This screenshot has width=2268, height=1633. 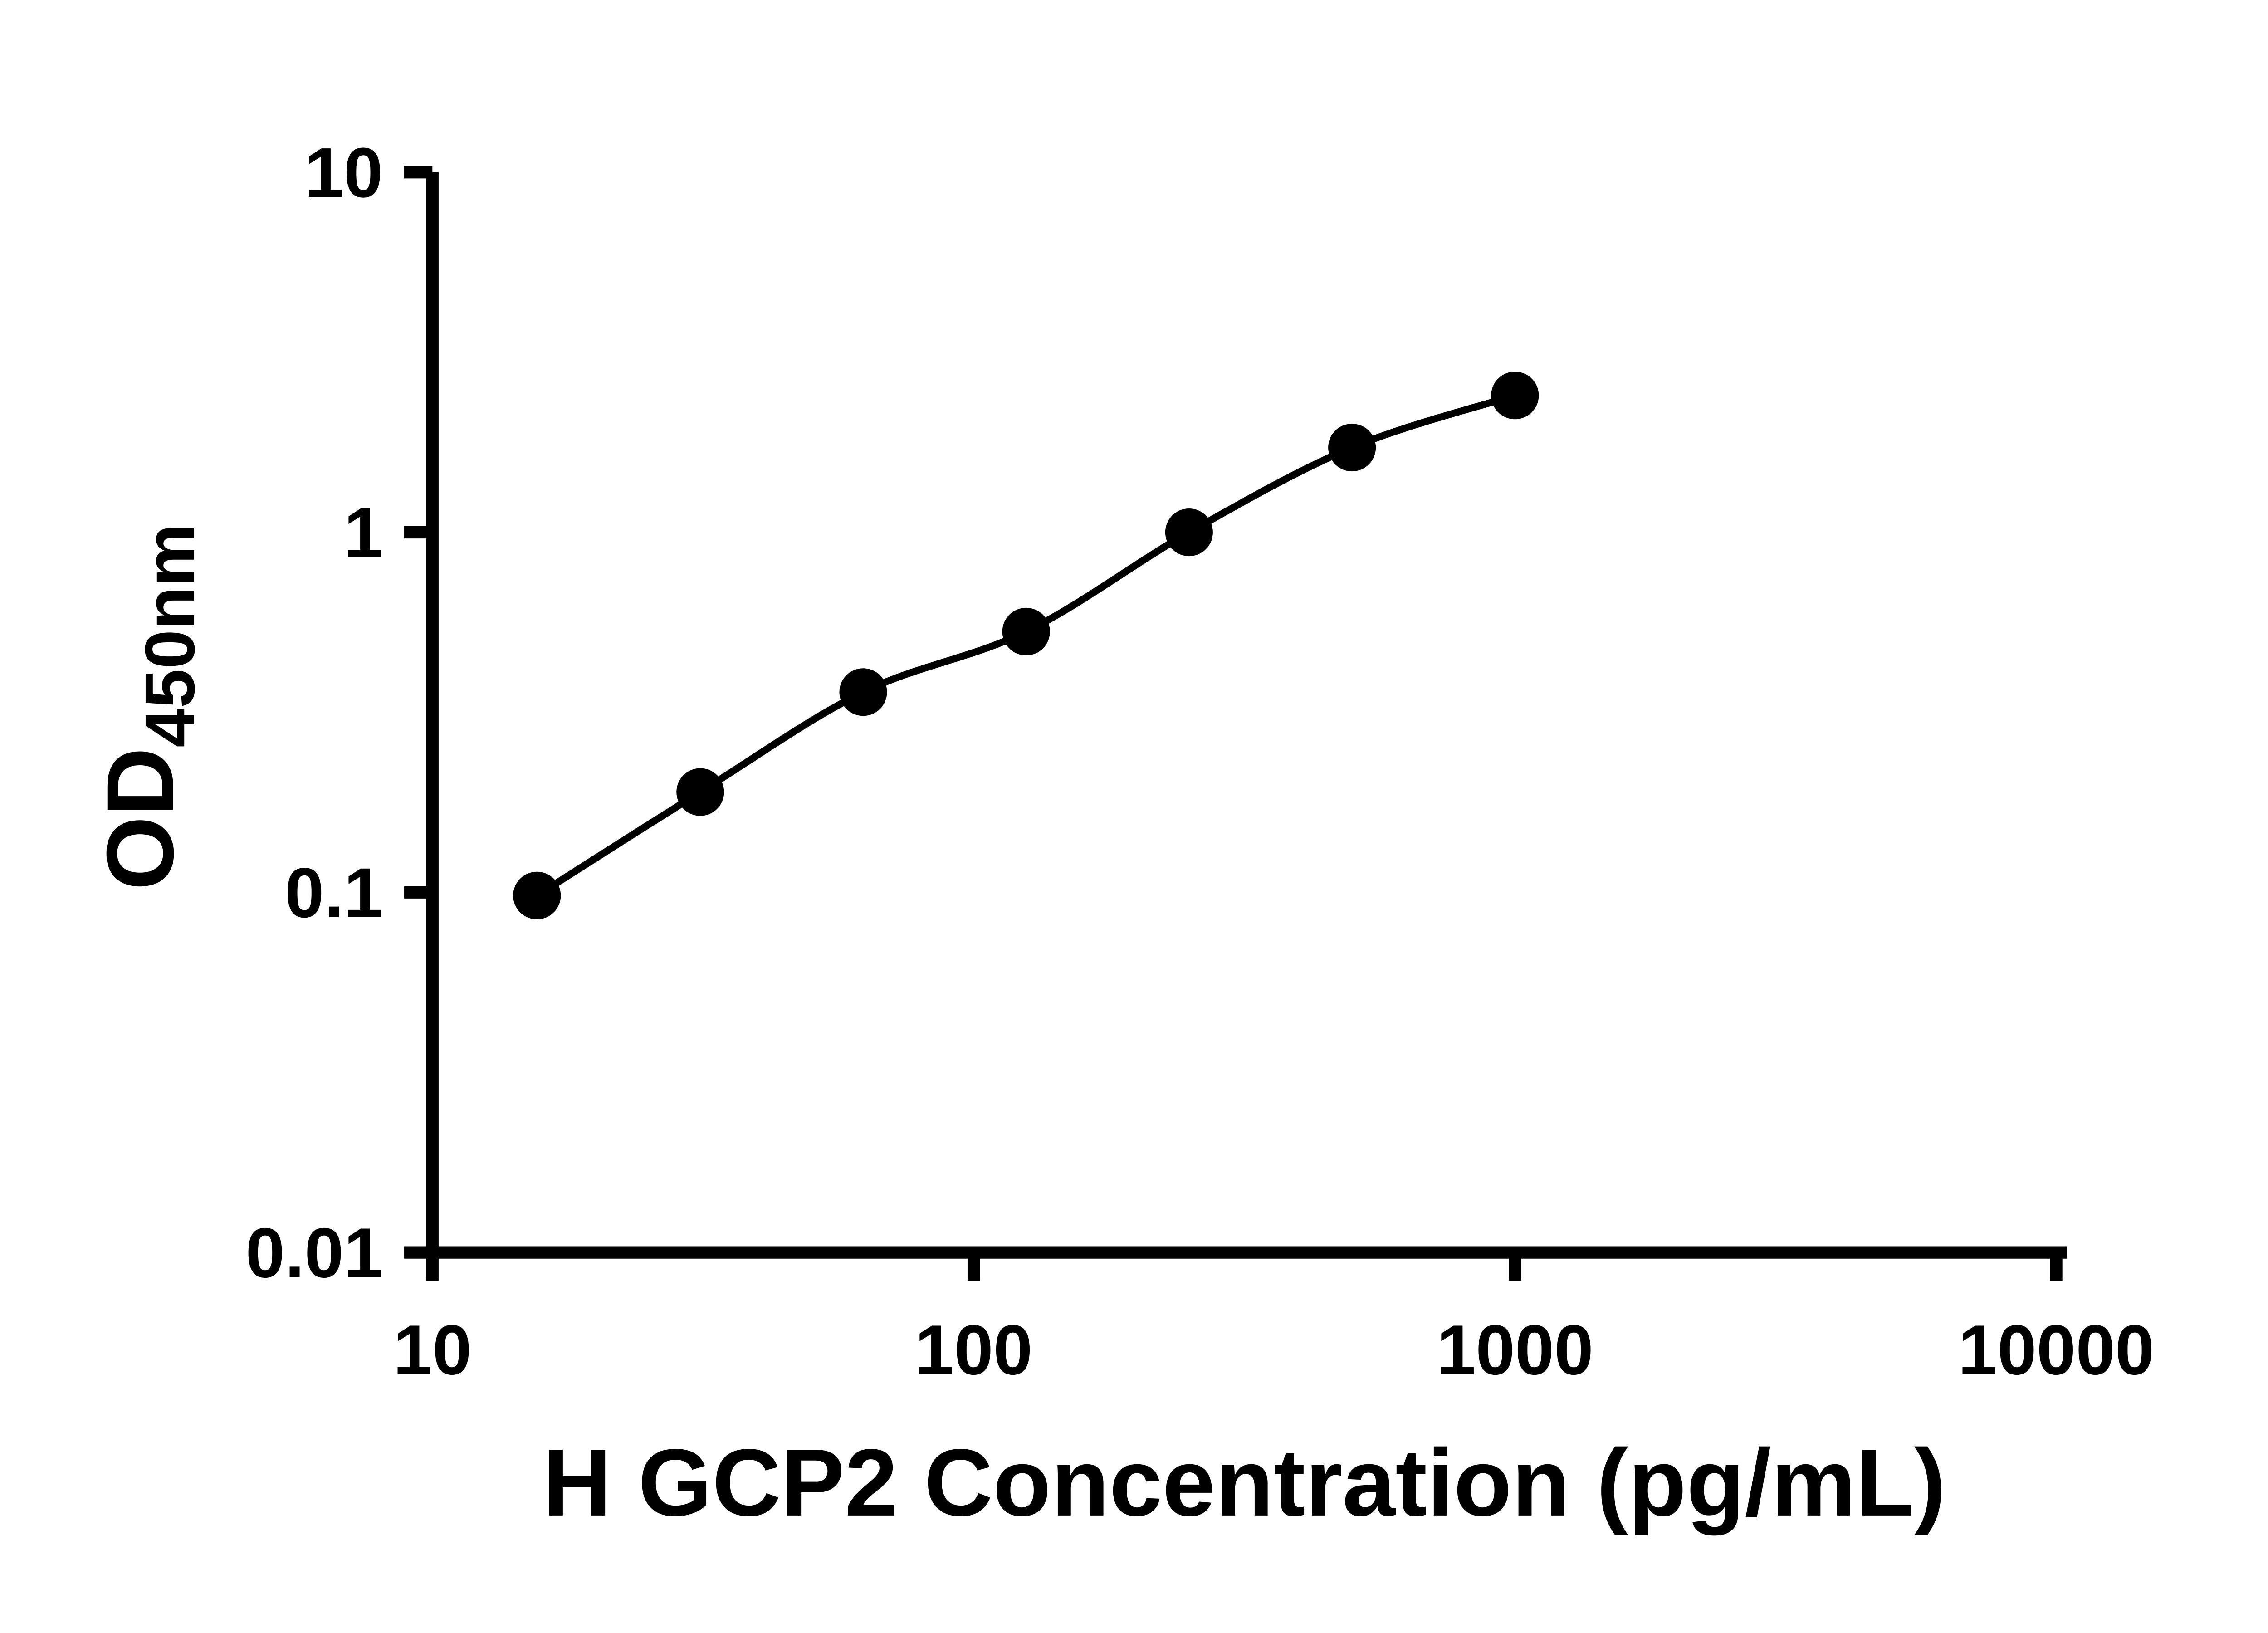 What do you see at coordinates (364, 532) in the screenshot?
I see `y-tick-label: 1` at bounding box center [364, 532].